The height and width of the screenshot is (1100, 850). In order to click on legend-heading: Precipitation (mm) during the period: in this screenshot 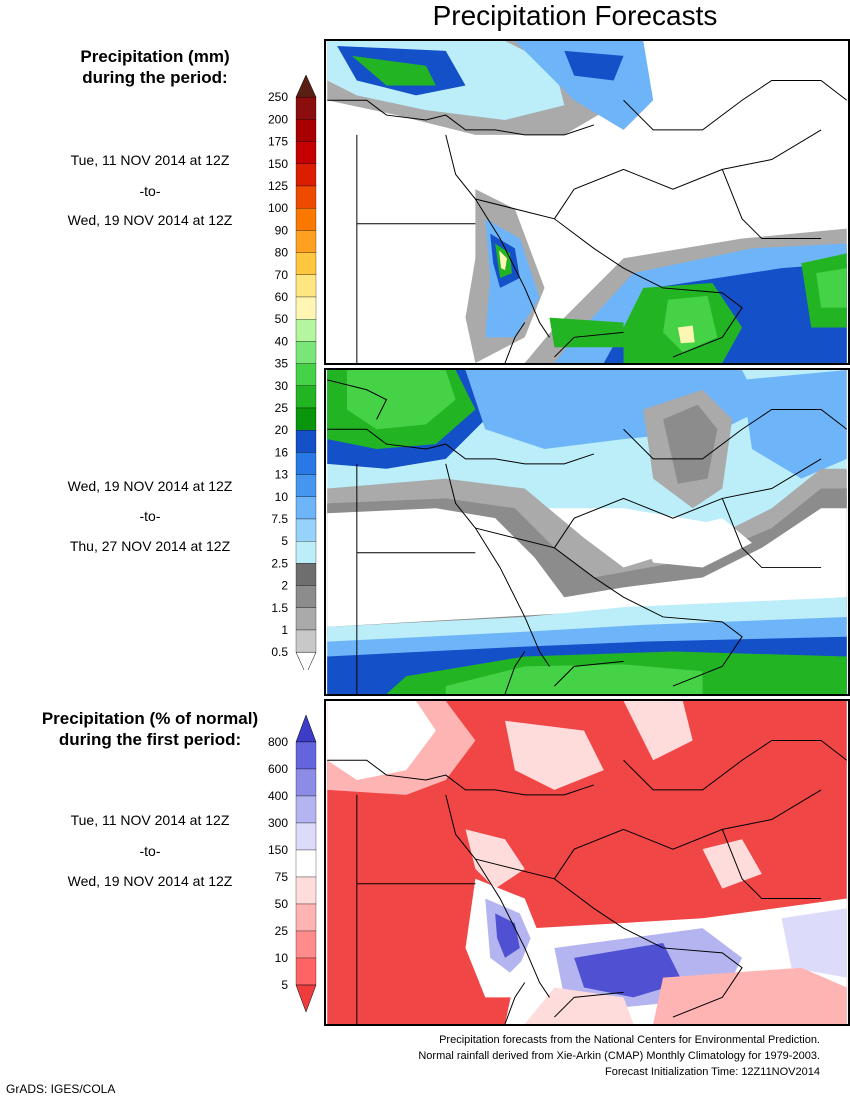, I will do `click(155, 67)`.